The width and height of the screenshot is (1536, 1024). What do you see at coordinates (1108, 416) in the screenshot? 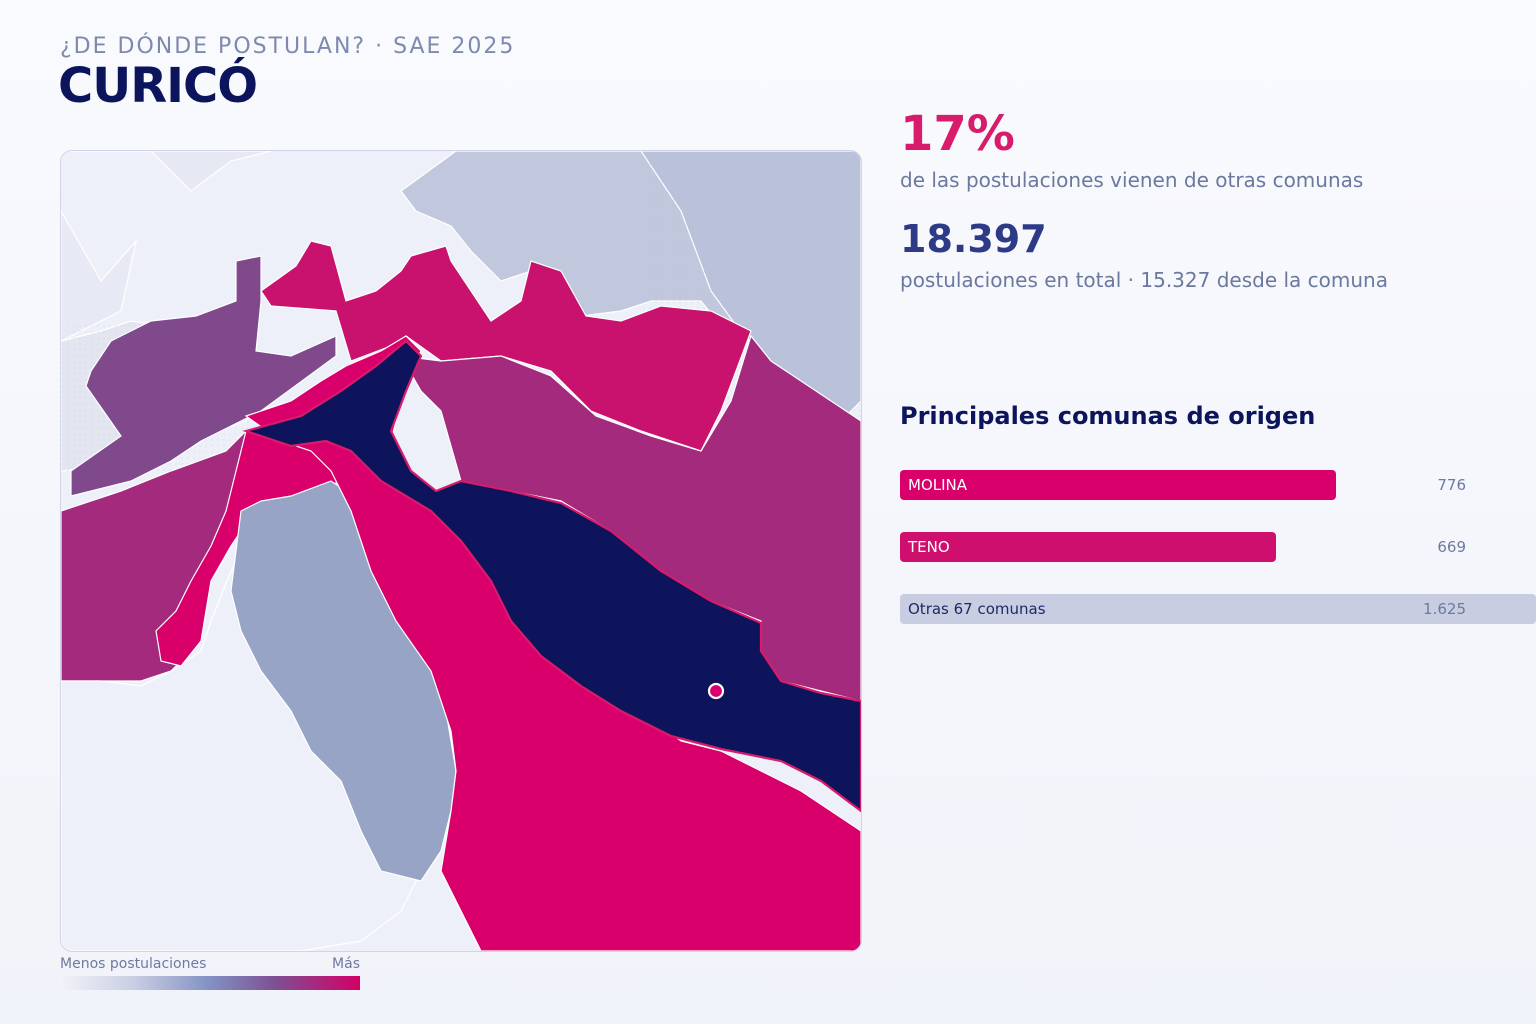
I see `origins-title: Principales comunas de origen` at bounding box center [1108, 416].